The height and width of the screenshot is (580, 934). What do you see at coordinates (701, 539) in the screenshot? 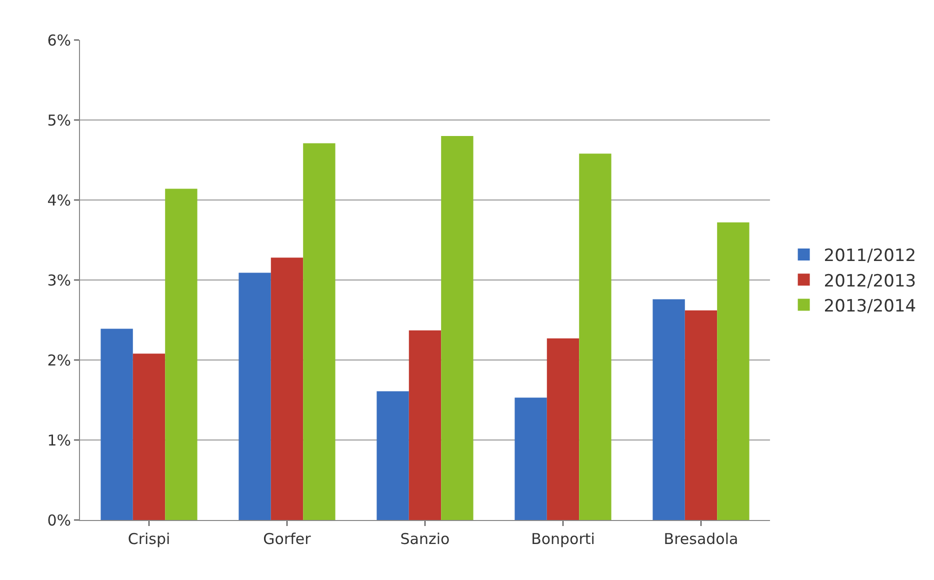
I see `x-tick-label: Bresadola` at bounding box center [701, 539].